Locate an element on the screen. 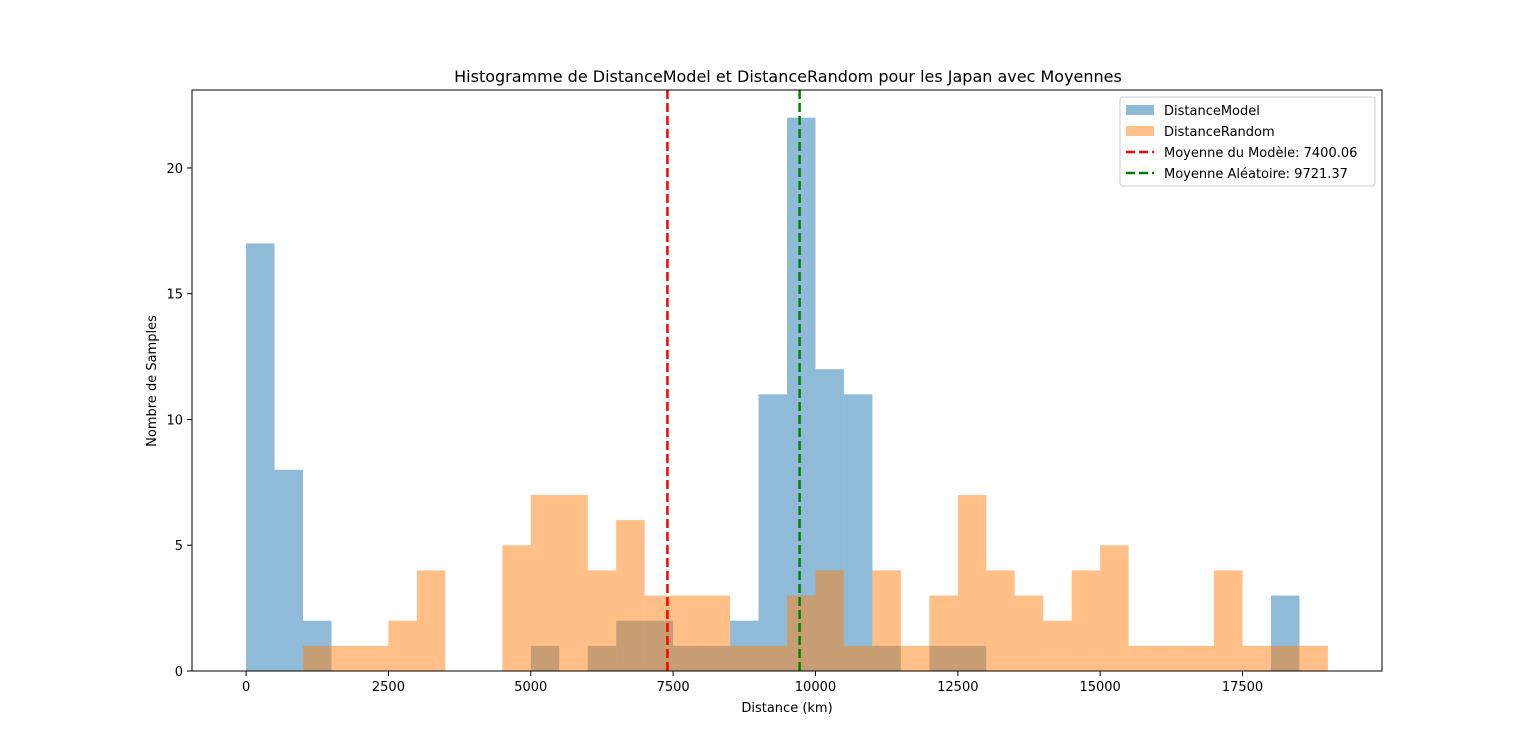  x-tick-label: 0 is located at coordinates (246, 687).